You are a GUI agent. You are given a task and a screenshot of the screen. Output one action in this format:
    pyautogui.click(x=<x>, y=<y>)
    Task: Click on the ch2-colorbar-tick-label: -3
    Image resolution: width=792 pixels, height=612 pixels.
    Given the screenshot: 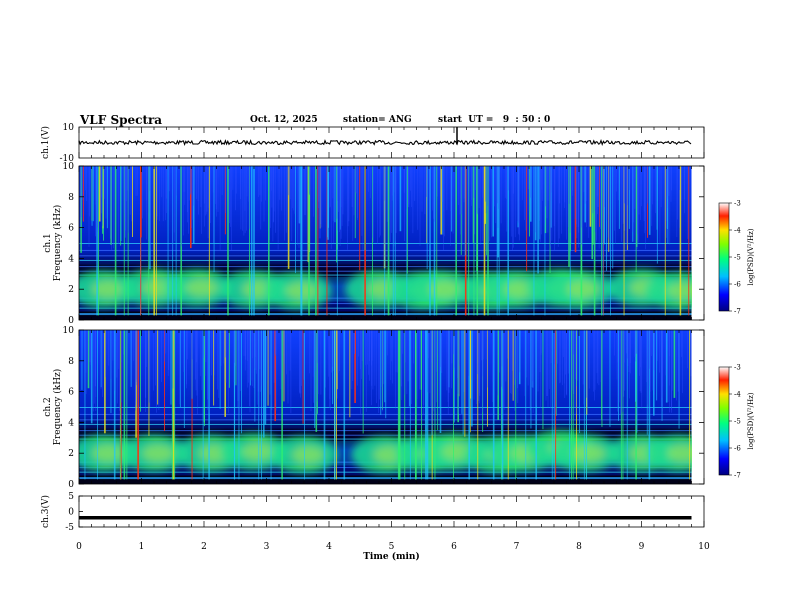 What is the action you would take?
    pyautogui.click(x=737, y=368)
    